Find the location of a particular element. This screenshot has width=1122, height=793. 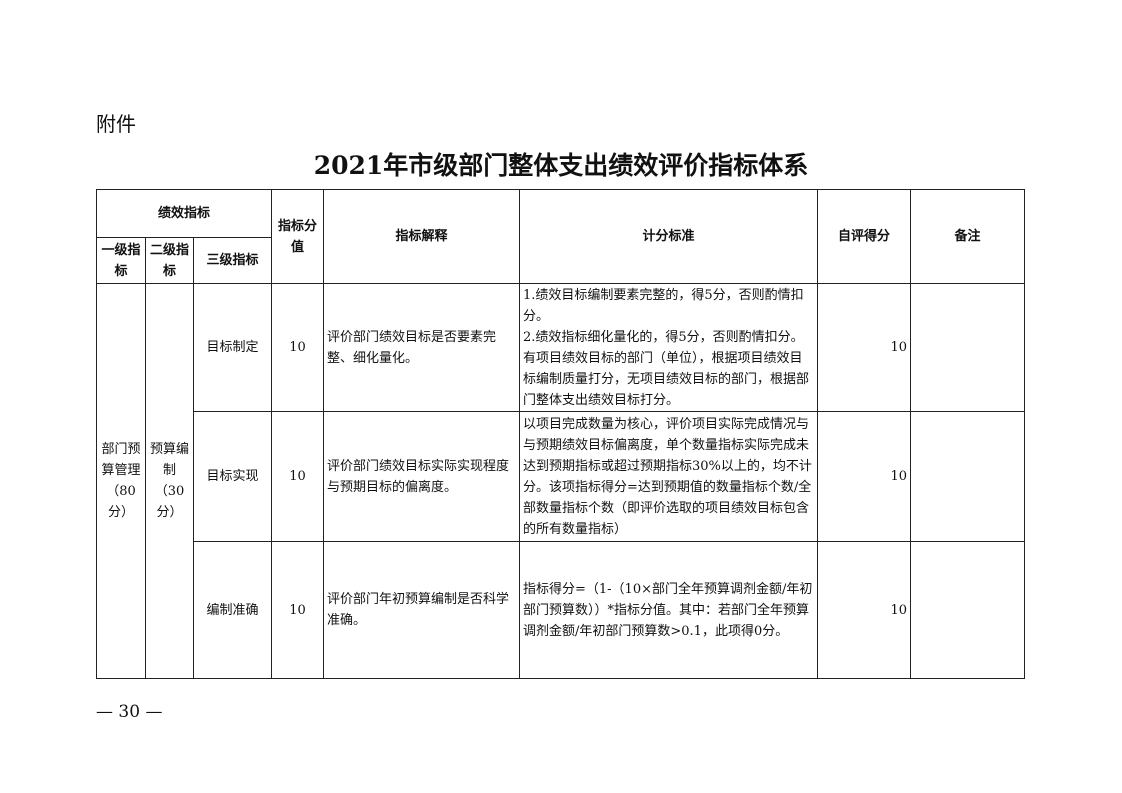

explanation-cell: 评价部门年初预算编制是否科学准确。 is located at coordinates (421, 610).